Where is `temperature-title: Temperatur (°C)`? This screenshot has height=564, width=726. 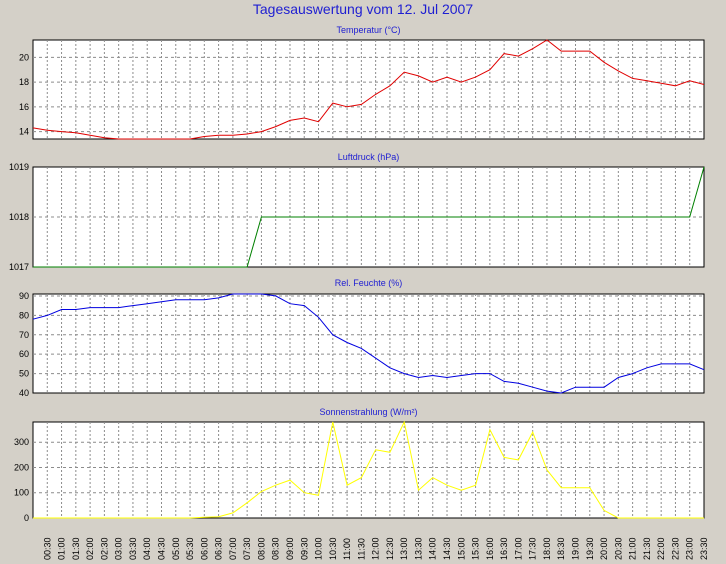 temperature-title: Temperatur (°C) is located at coordinates (368, 30).